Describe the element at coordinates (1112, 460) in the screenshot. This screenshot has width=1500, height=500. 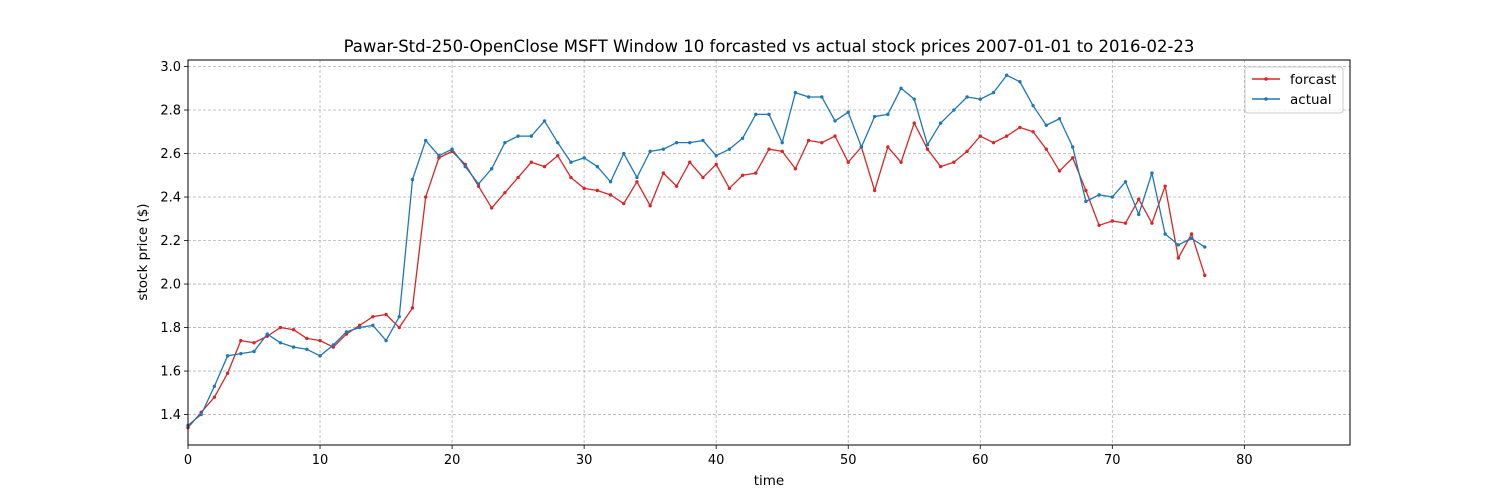
I see `x-tick-label: 70` at that location.